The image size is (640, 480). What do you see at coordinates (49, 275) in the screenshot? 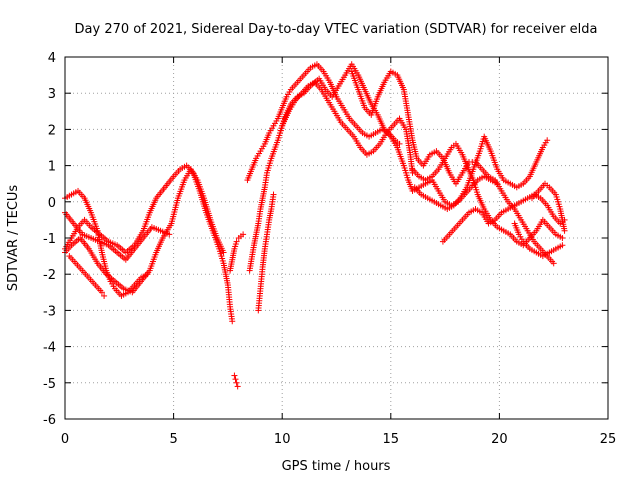
I see `y-tick-label: -2` at bounding box center [49, 275].